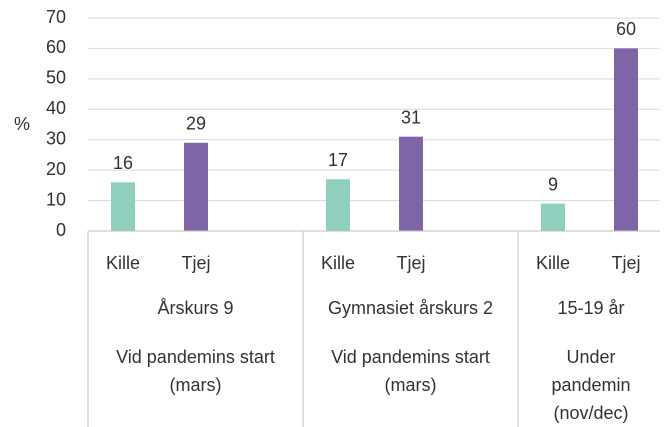 Image resolution: width=664 pixels, height=427 pixels. What do you see at coordinates (22, 124) in the screenshot?
I see `y-axis-label: %` at bounding box center [22, 124].